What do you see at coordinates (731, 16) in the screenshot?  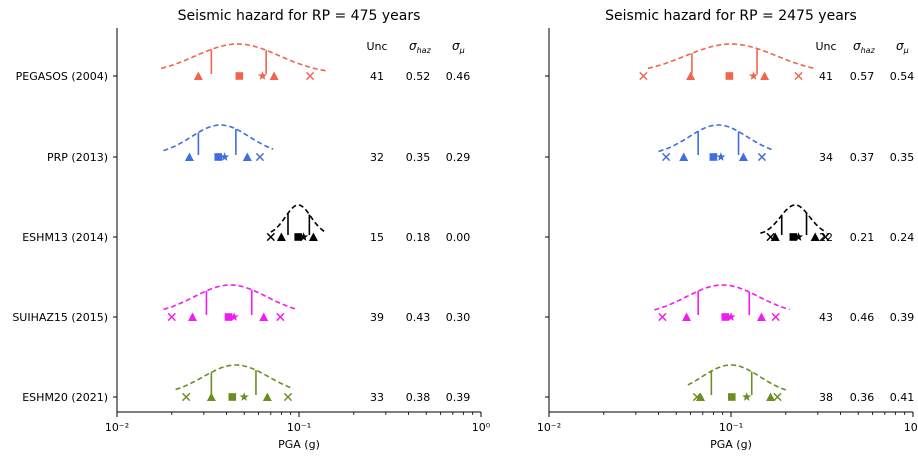 I see `chart-title: Seismic hazard for RP = 2475 years` at bounding box center [731, 16].